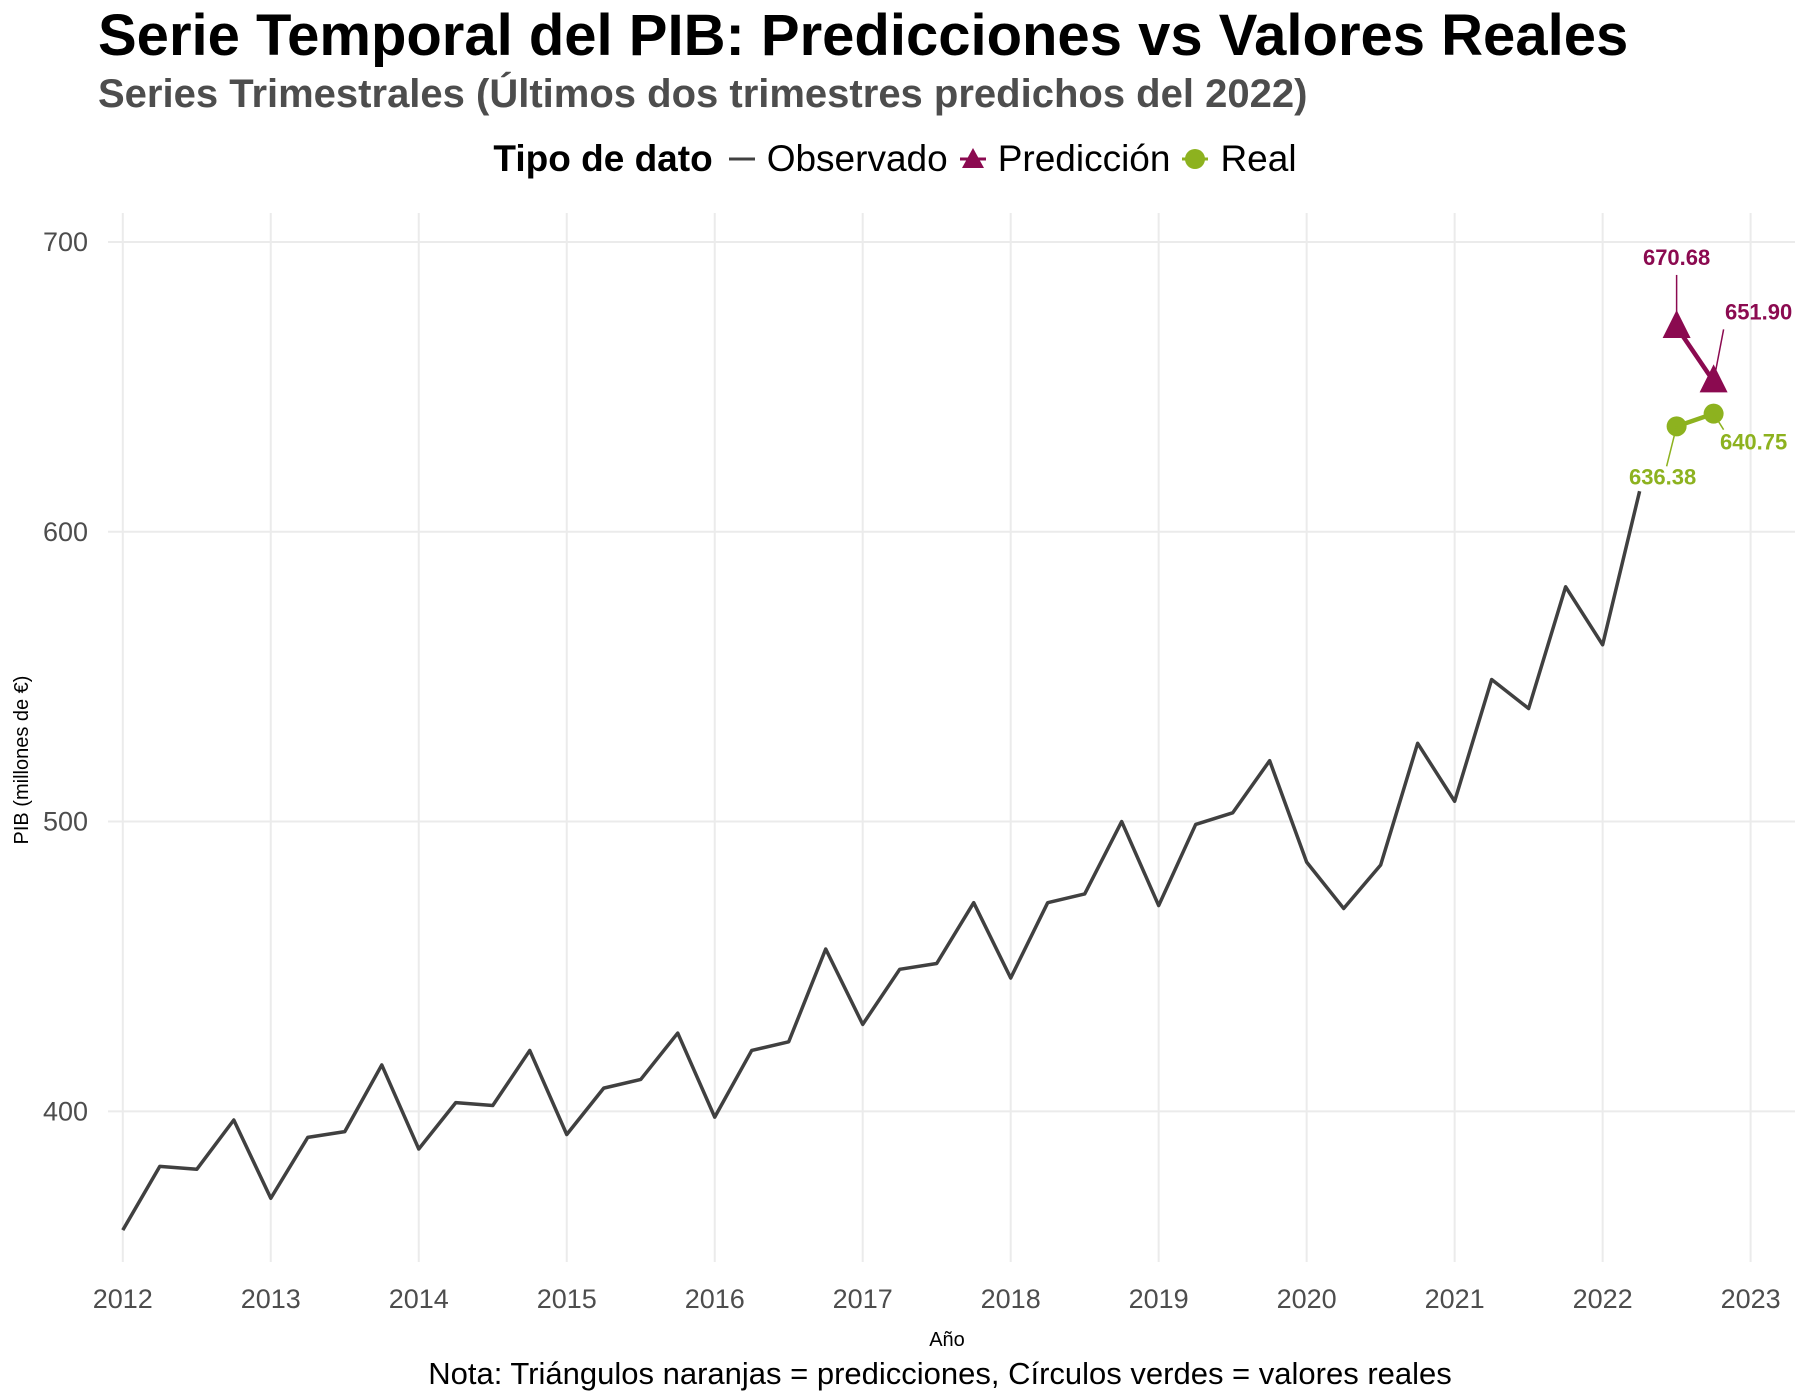 This screenshot has width=1800, height=1400. What do you see at coordinates (1159, 1299) in the screenshot?
I see `x-tick-label: 2019` at bounding box center [1159, 1299].